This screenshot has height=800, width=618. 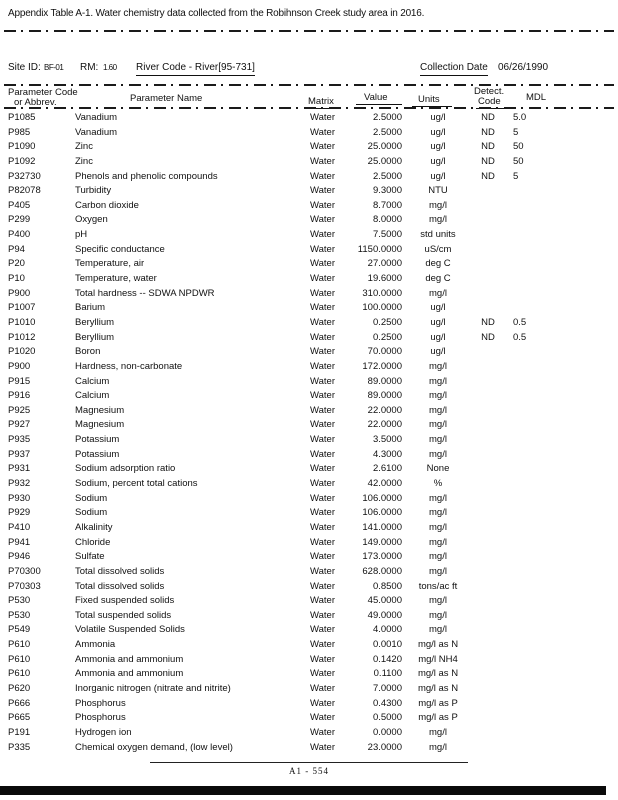 I want to click on cell-code: P935, so click(x=19, y=440).